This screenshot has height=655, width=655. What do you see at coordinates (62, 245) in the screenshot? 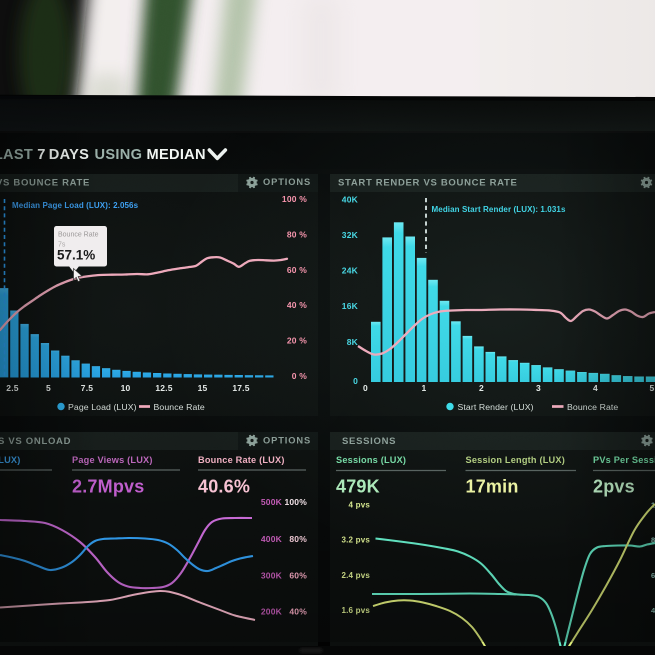
I see `svg-text: 7s` at bounding box center [62, 245].